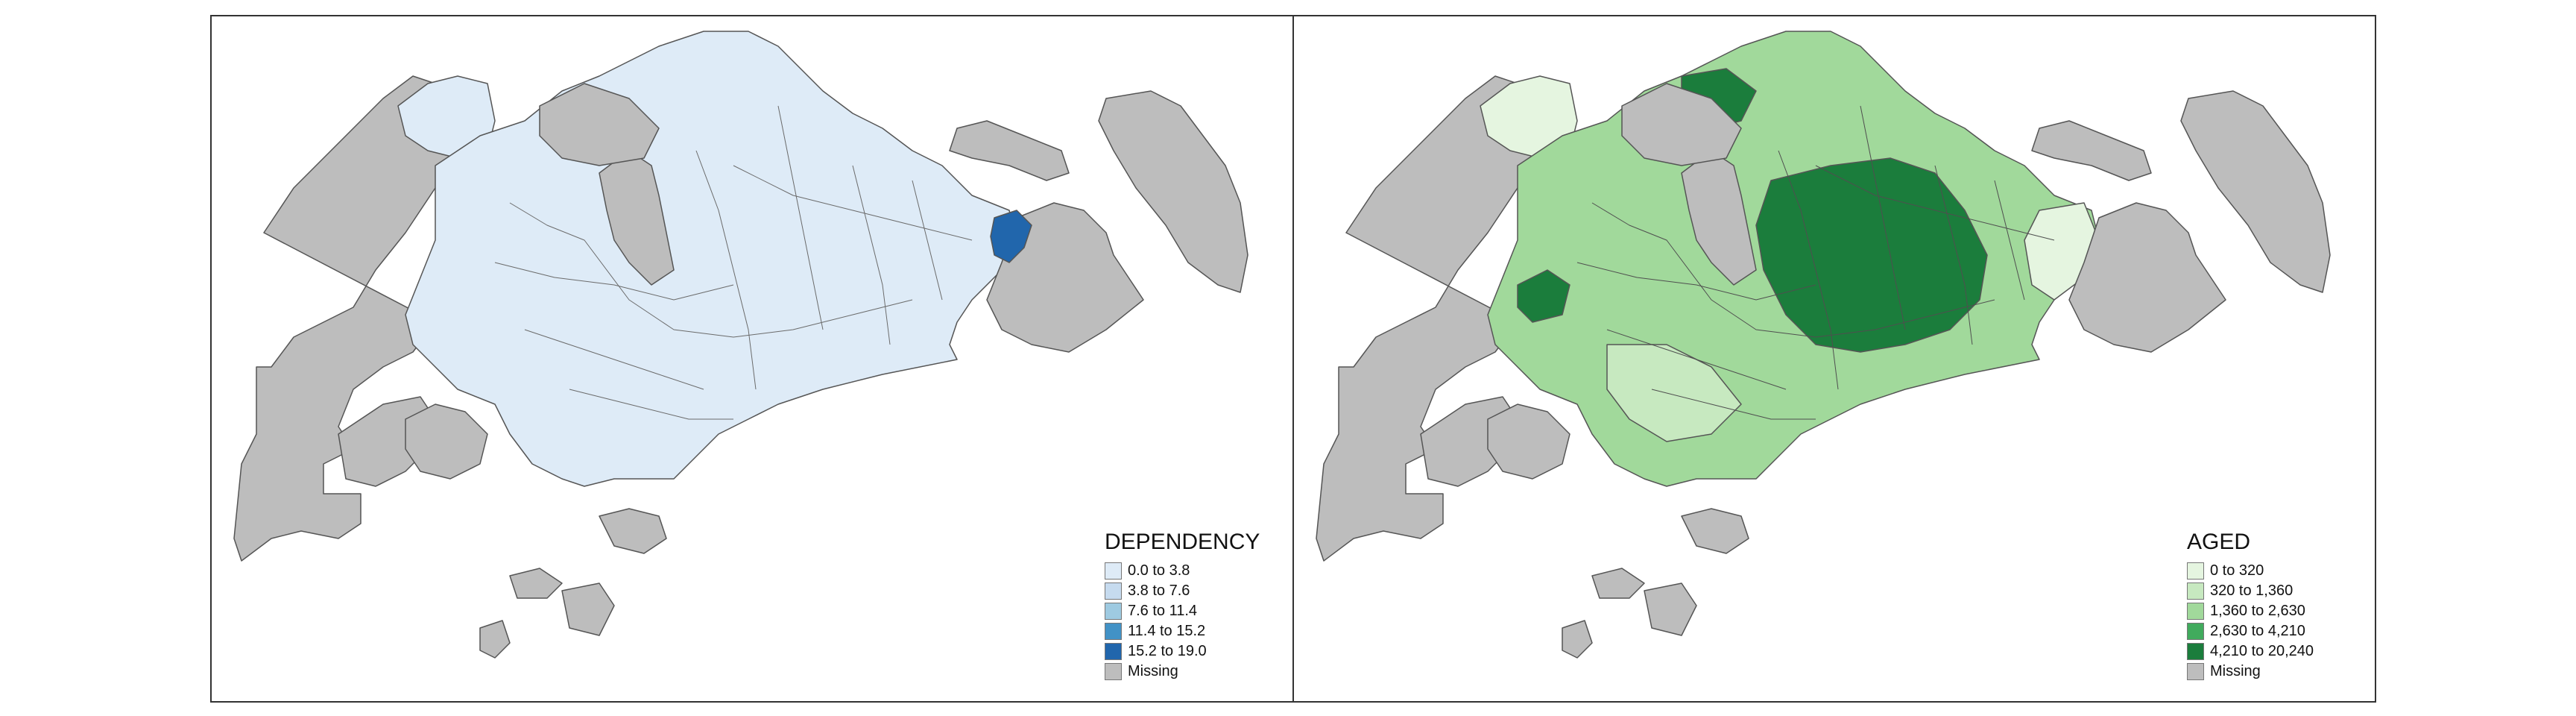 This screenshot has height=716, width=2576. What do you see at coordinates (1194, 591) in the screenshot?
I see `legend-item: 3.8 to 7.6` at bounding box center [1194, 591].